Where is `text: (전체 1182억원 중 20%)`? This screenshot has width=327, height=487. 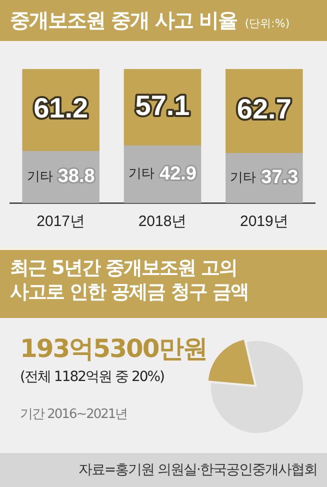 text: (전체 1182억원 중 20%) is located at coordinates (92, 377).